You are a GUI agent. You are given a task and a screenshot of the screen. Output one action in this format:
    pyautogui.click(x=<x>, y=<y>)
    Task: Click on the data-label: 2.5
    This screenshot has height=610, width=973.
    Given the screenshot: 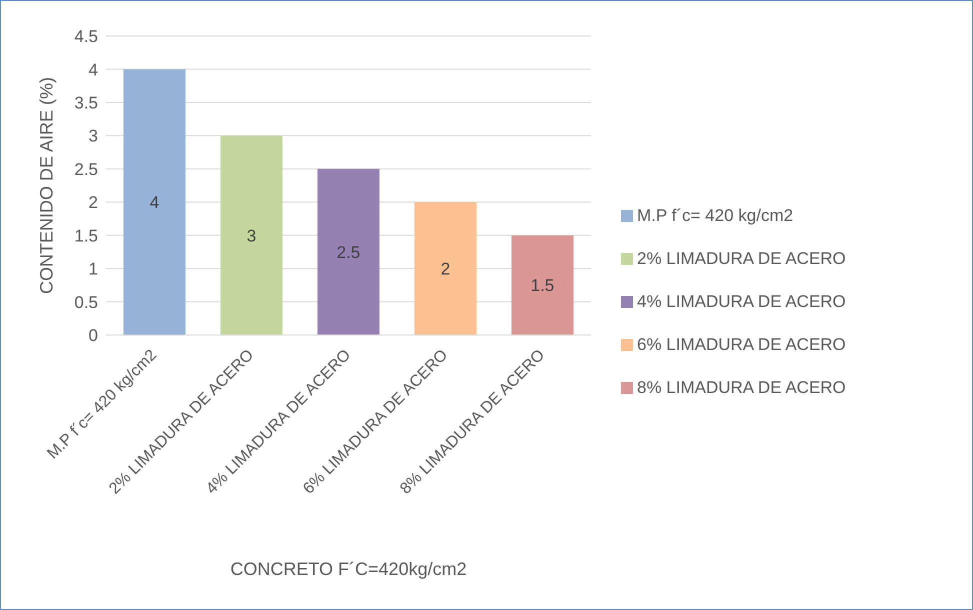 What is the action you would take?
    pyautogui.click(x=348, y=252)
    